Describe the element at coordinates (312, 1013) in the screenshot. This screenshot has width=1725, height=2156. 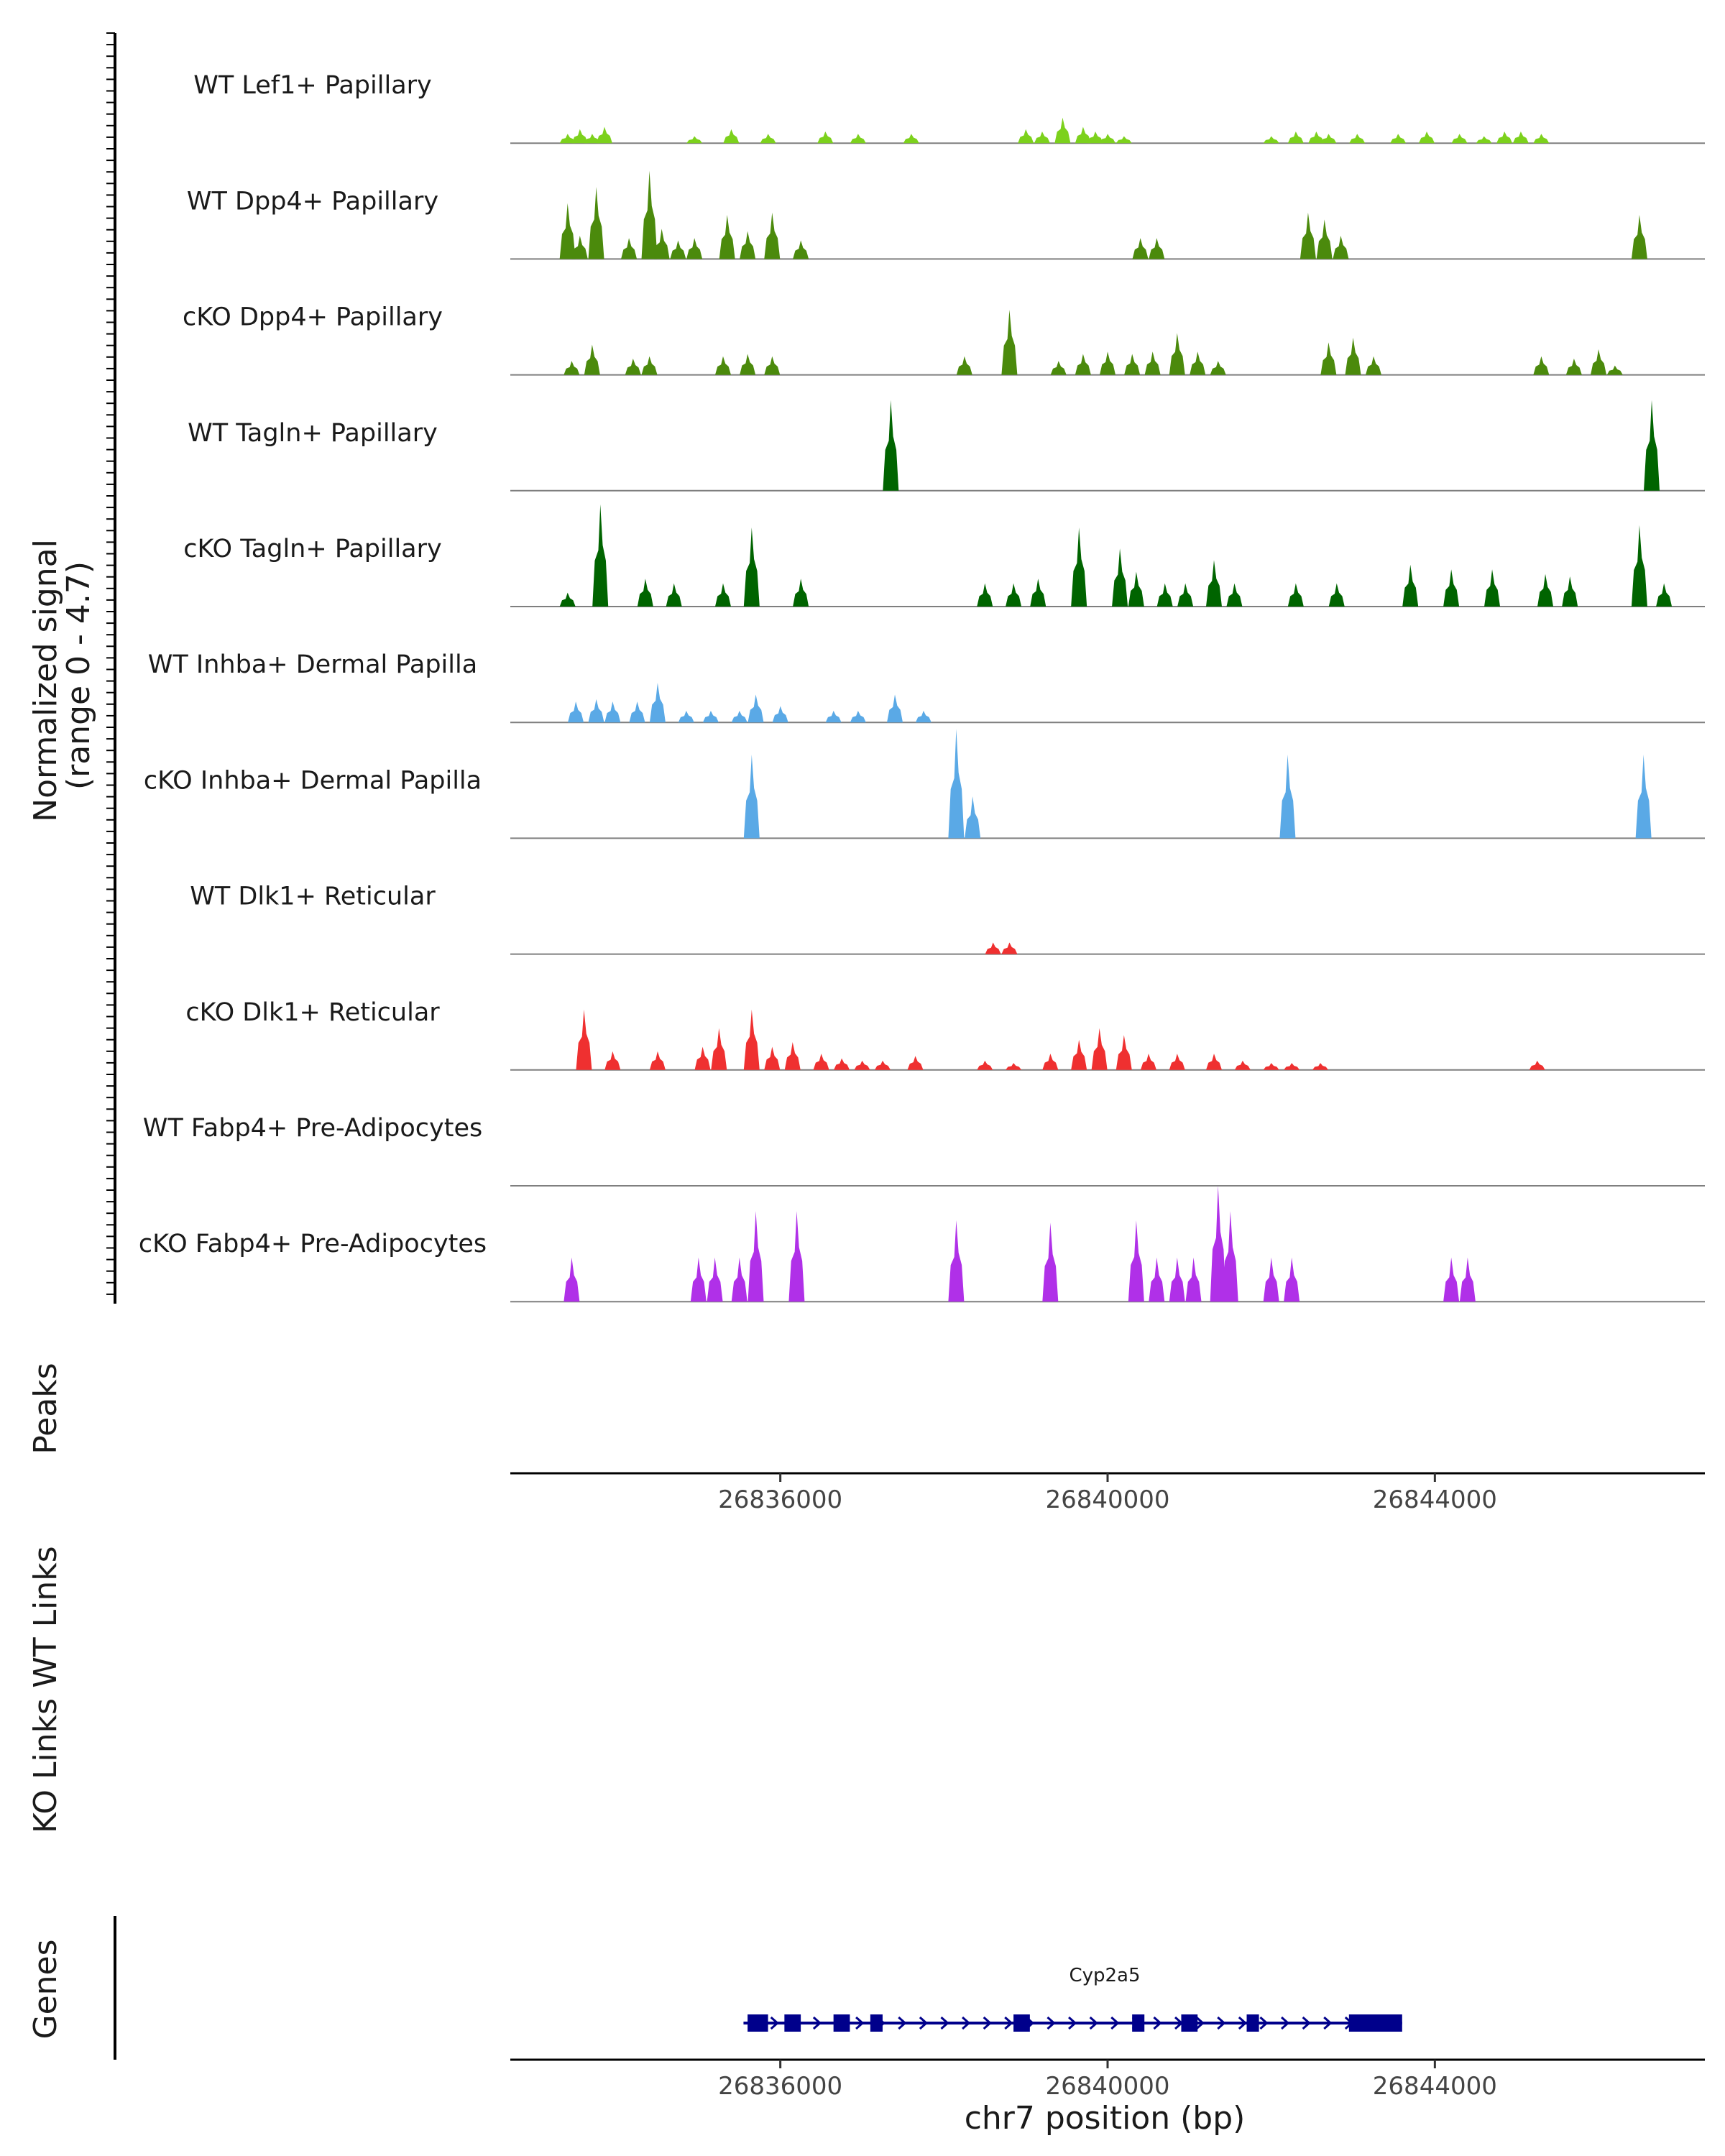
I see `track-label: cKO Dlk1+ Reticular` at that location.